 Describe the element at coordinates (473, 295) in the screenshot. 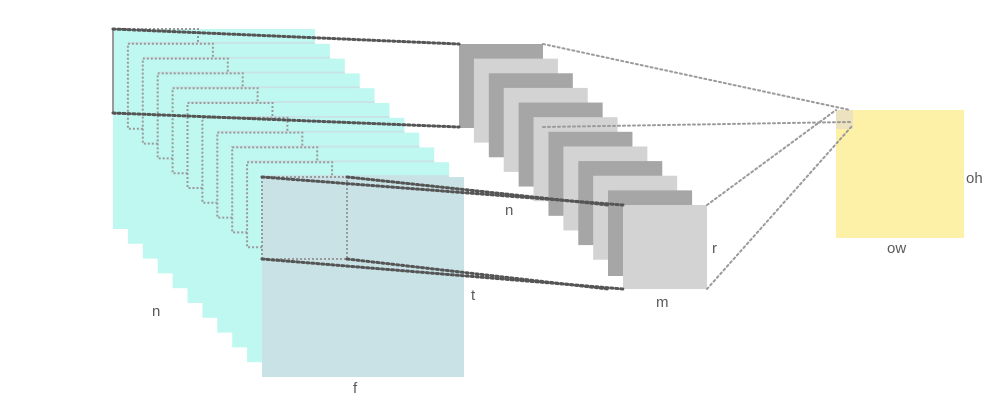

I see `input-height-label: t` at that location.